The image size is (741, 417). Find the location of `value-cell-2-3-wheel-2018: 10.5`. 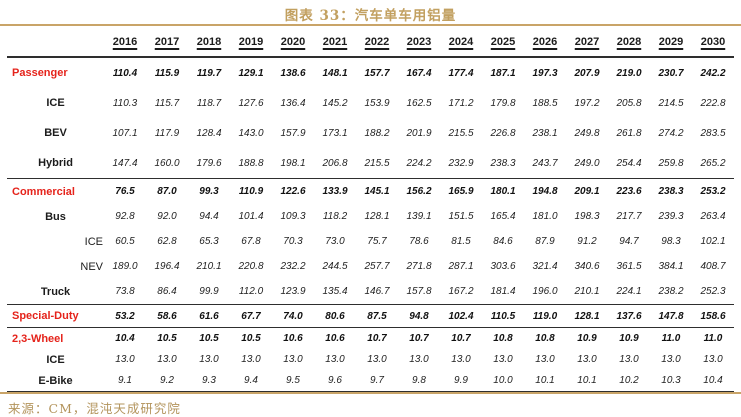

value-cell-2-3-wheel-2018: 10.5 is located at coordinates (209, 338).